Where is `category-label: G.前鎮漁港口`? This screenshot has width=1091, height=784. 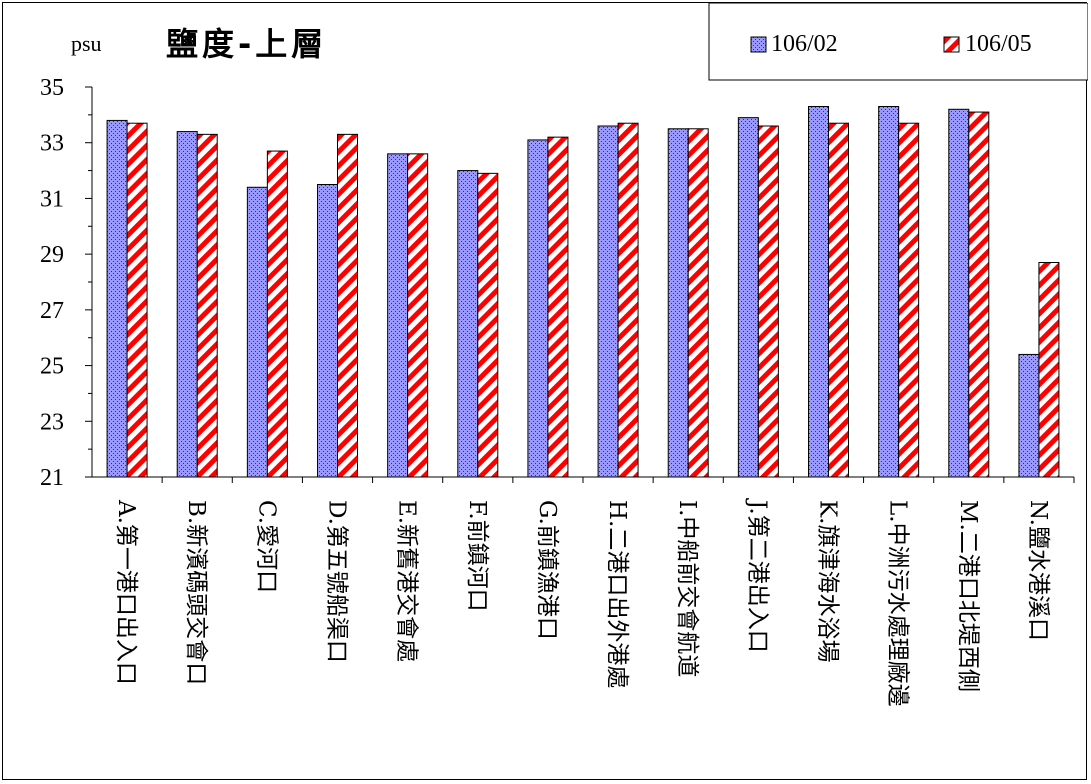
category-label: G.前鎮漁港口 is located at coordinates (547, 570).